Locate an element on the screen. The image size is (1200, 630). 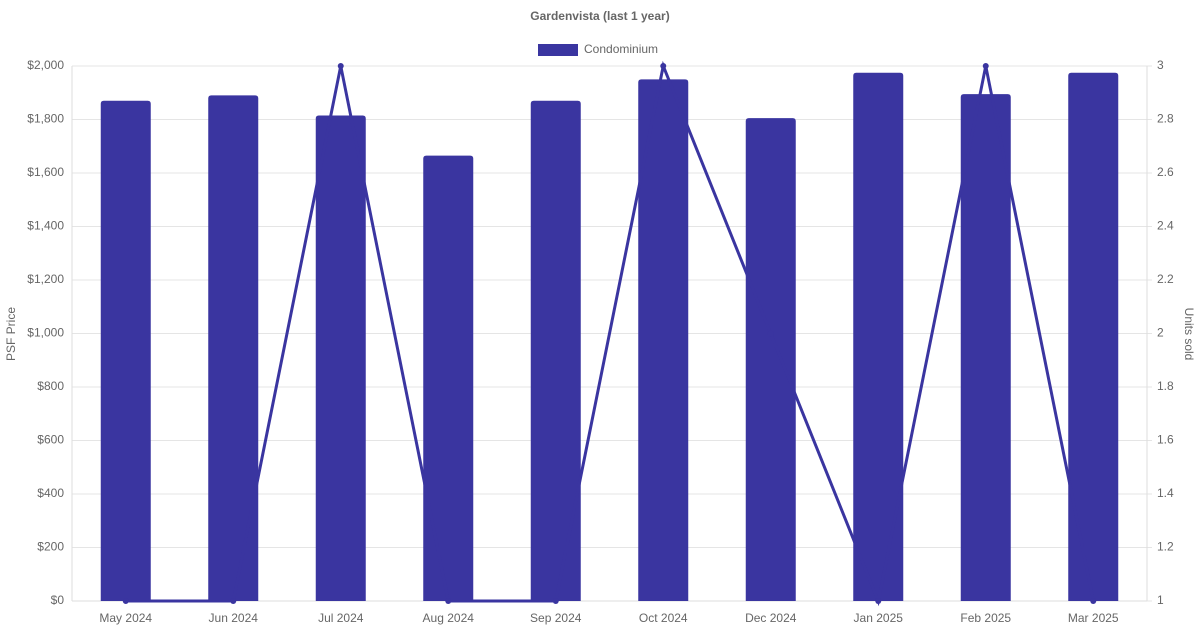
legend-swatch is located at coordinates (558, 50).